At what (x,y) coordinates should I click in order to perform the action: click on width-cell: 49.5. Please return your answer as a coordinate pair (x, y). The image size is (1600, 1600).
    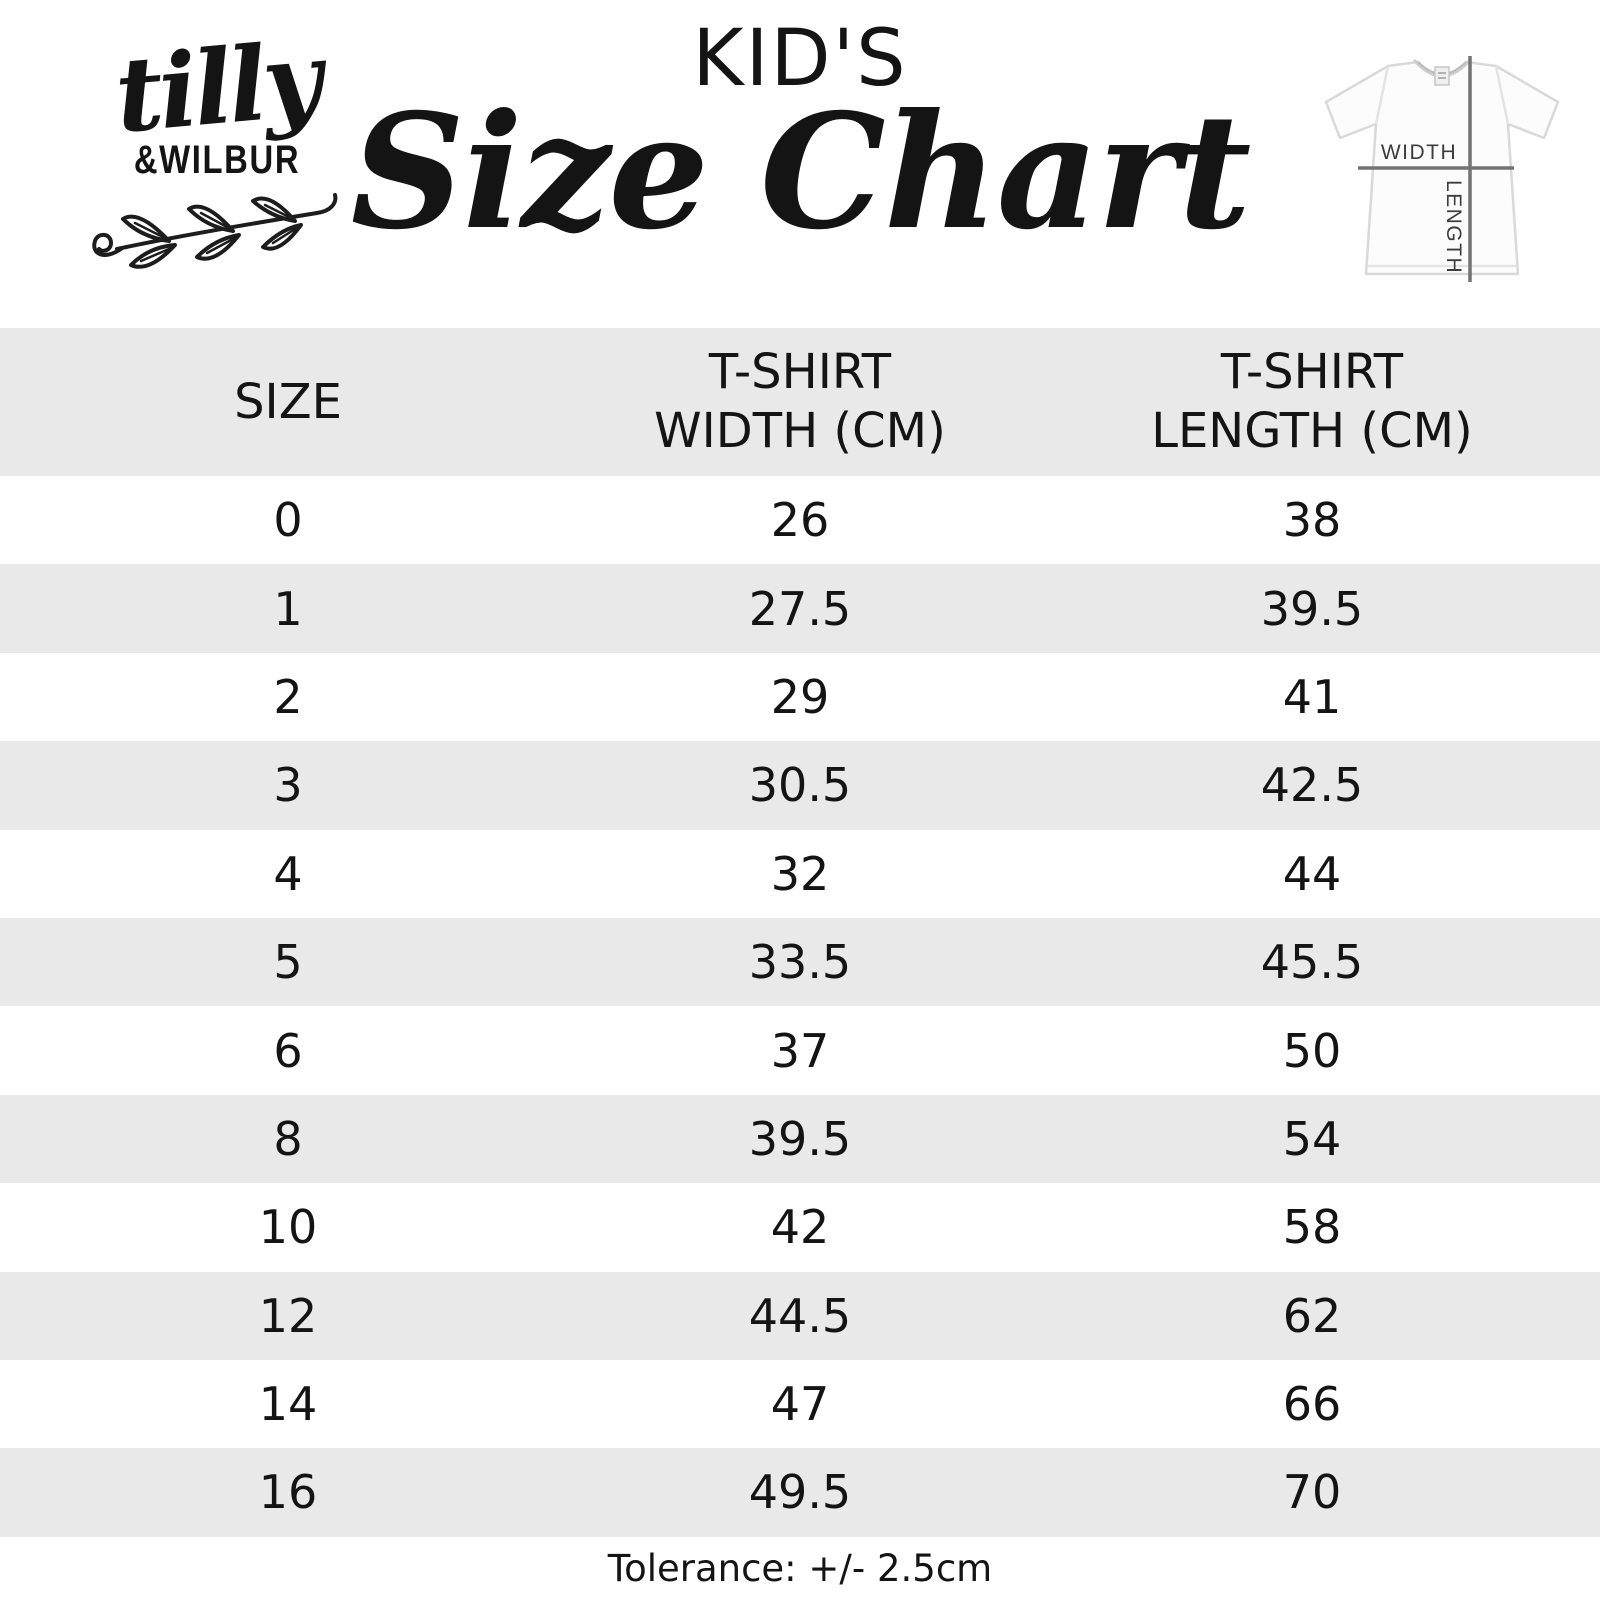
    Looking at the image, I should click on (800, 1492).